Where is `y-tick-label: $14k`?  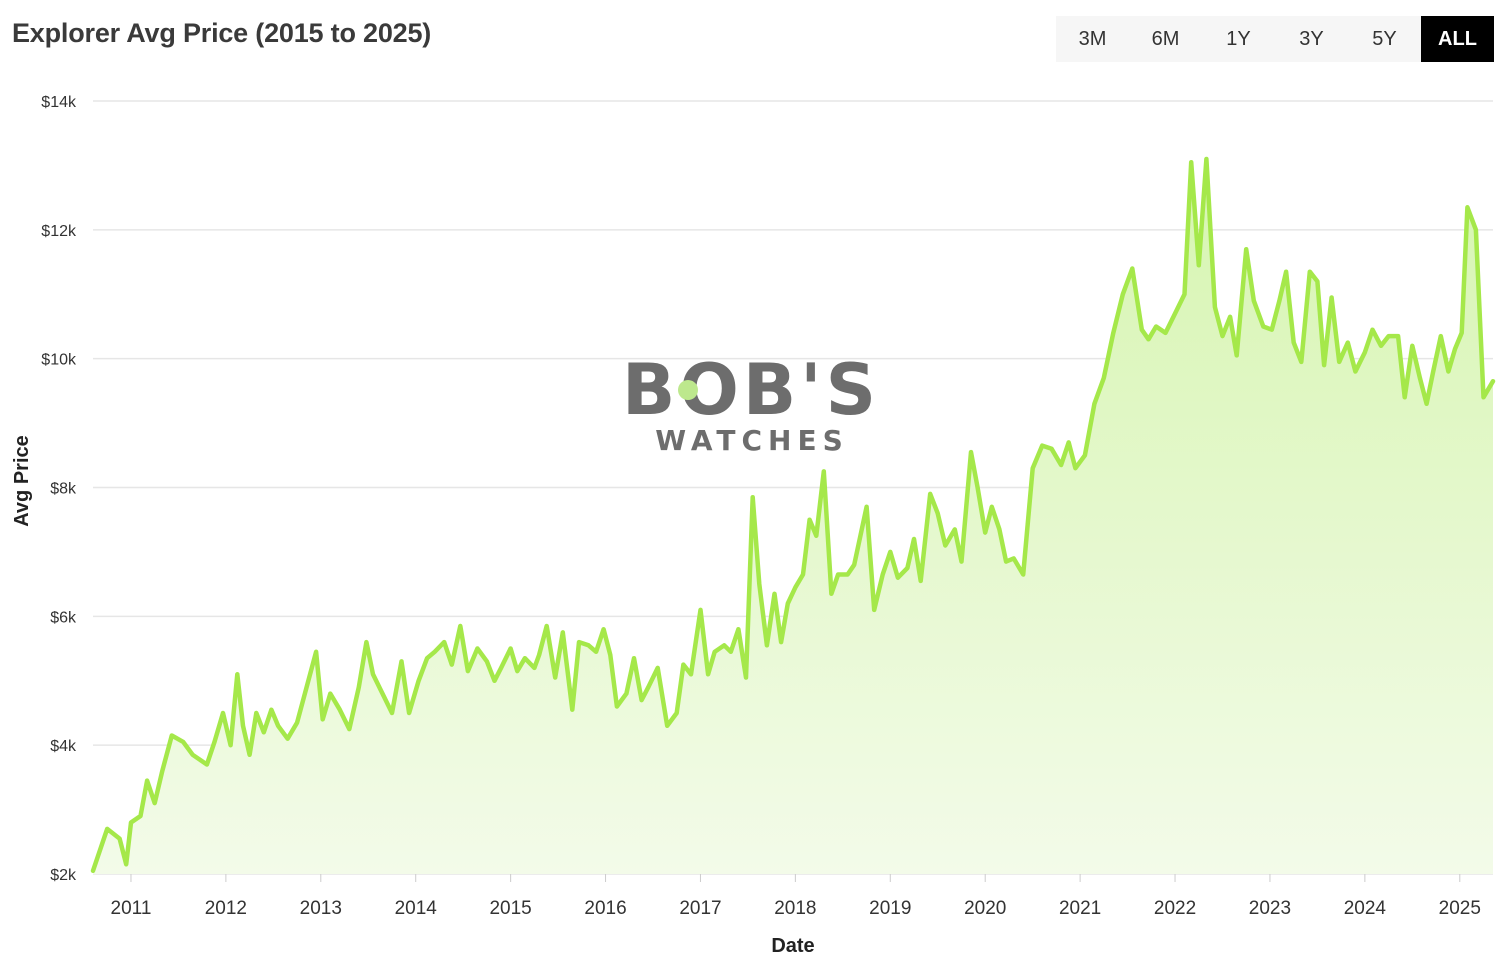
y-tick-label: $14k is located at coordinates (59, 102).